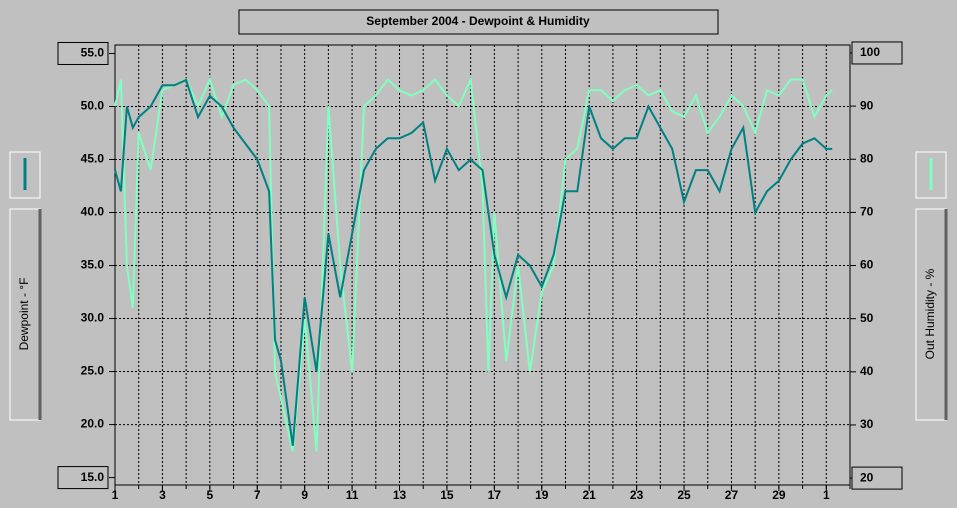 The width and height of the screenshot is (957, 508). Describe the element at coordinates (867, 105) in the screenshot. I see `y2-tick-label: 90` at that location.